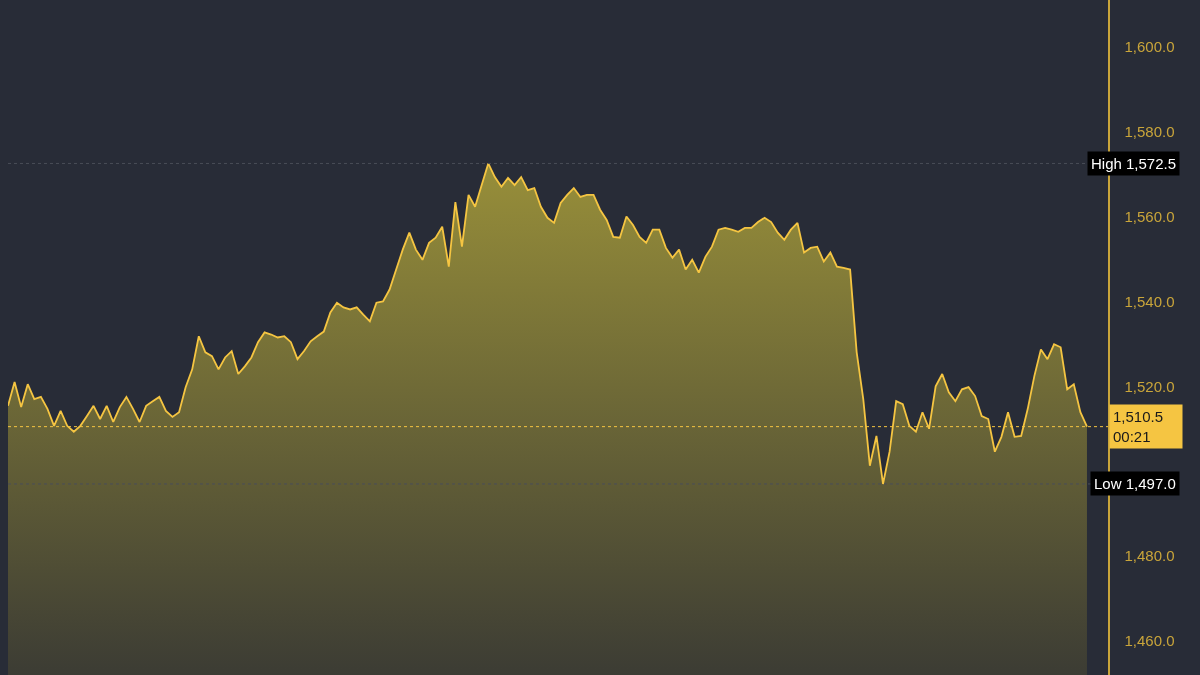 The height and width of the screenshot is (675, 1200). I want to click on y-tick-label: 1,560.0, so click(1149, 216).